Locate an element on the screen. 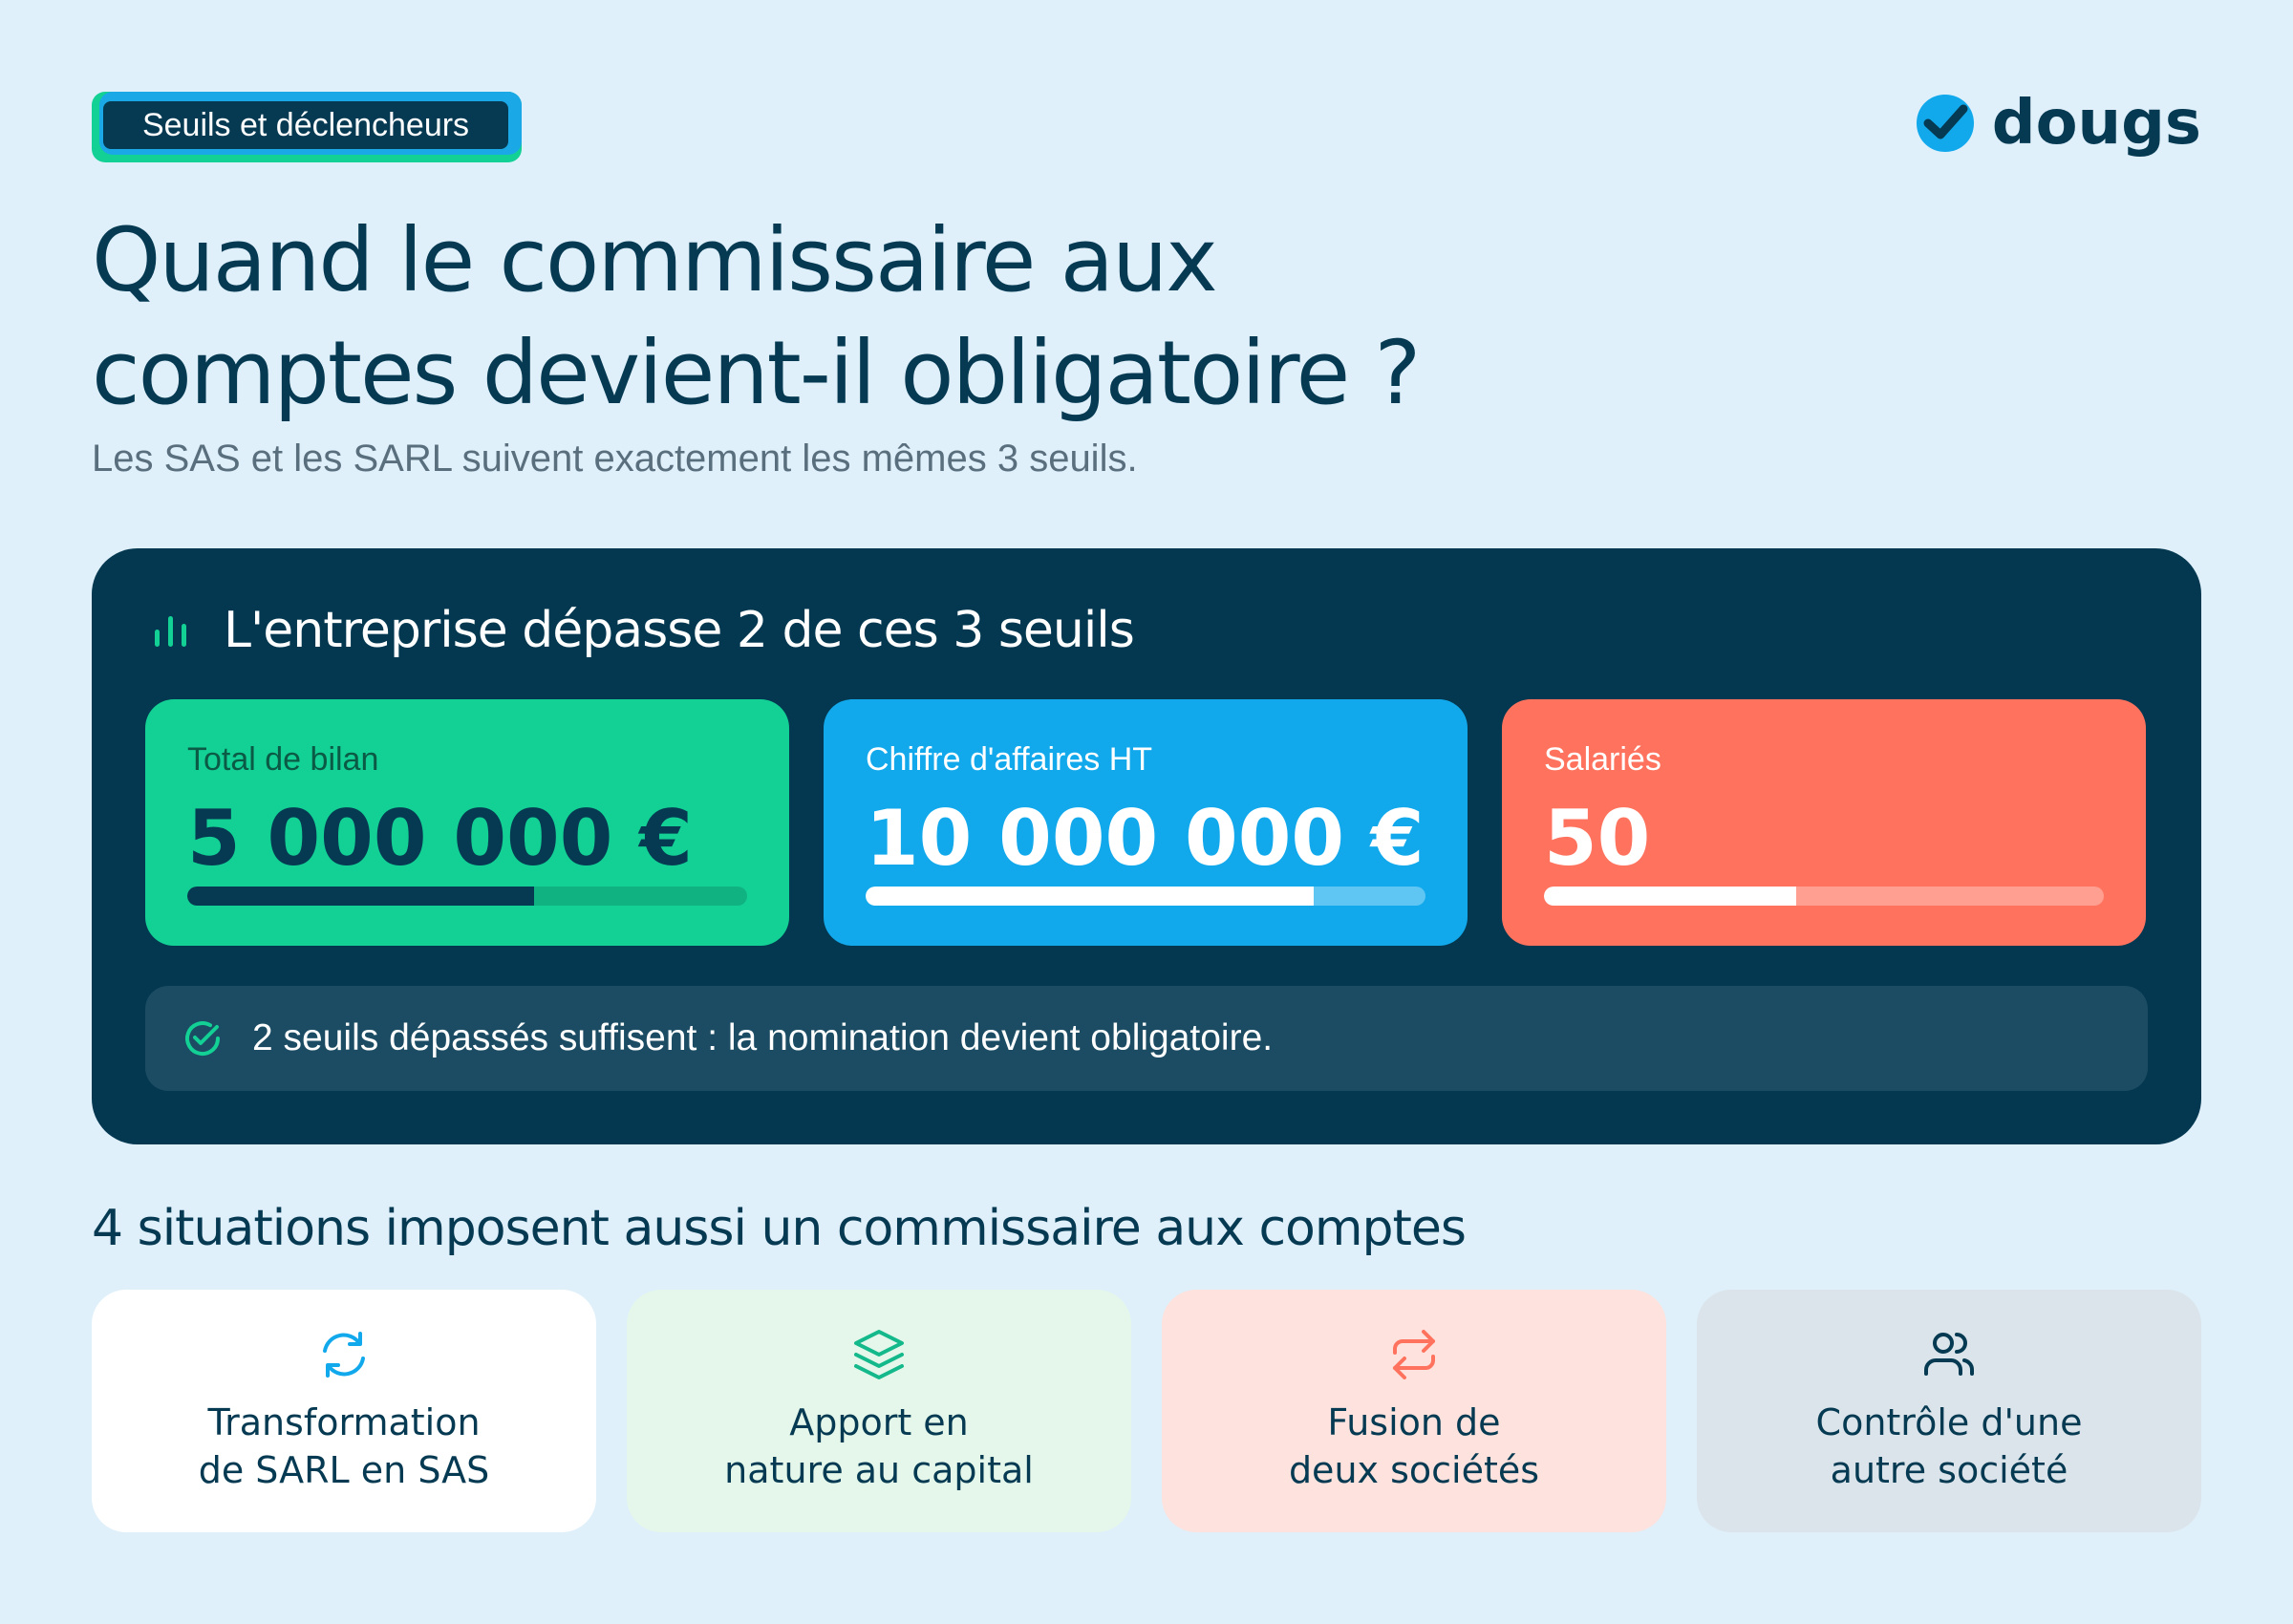 The height and width of the screenshot is (1624, 2293). check-badge-icon is located at coordinates (1945, 124).